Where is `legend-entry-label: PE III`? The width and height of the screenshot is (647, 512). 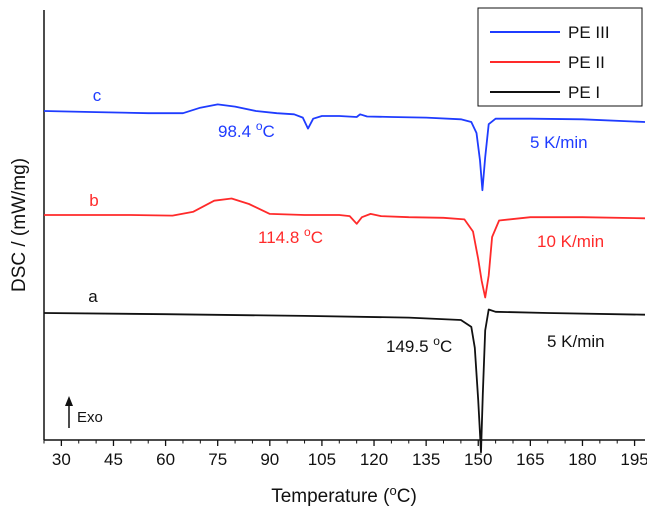
legend-entry-label: PE III is located at coordinates (589, 32).